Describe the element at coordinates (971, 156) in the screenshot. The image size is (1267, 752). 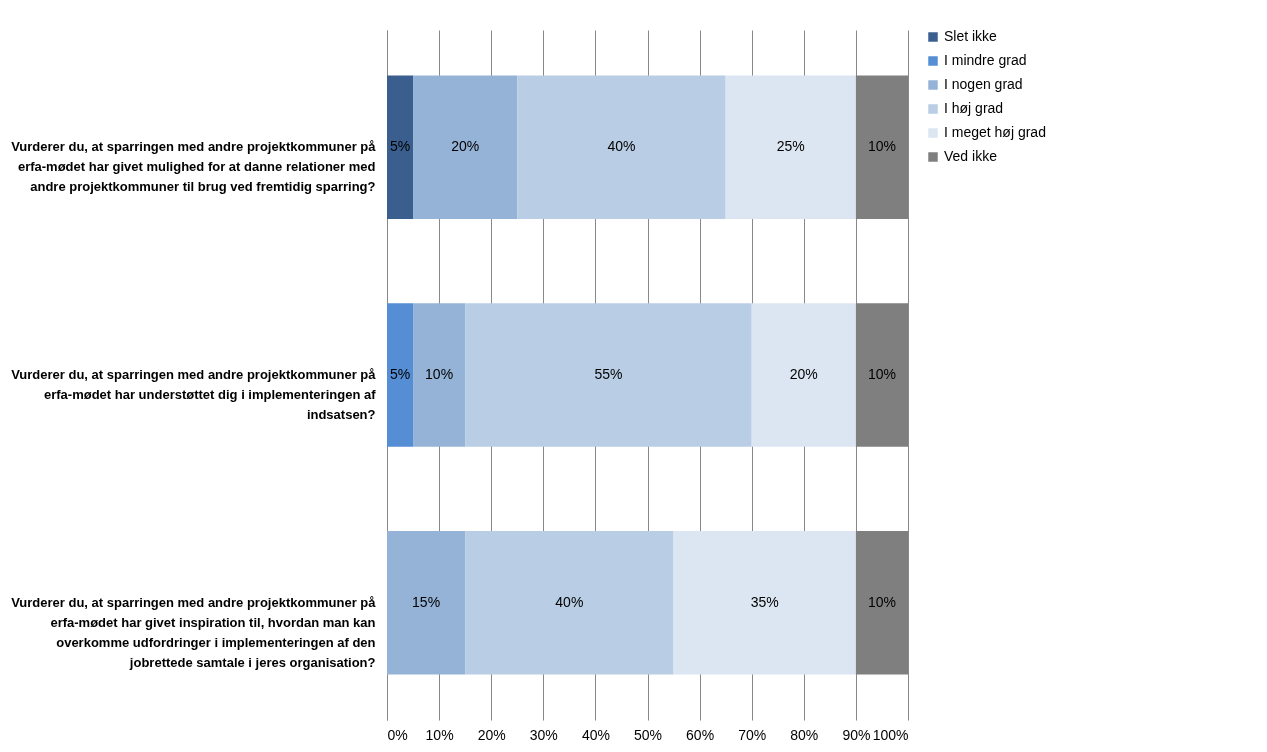
I see `legend-label: Ved ikke` at that location.